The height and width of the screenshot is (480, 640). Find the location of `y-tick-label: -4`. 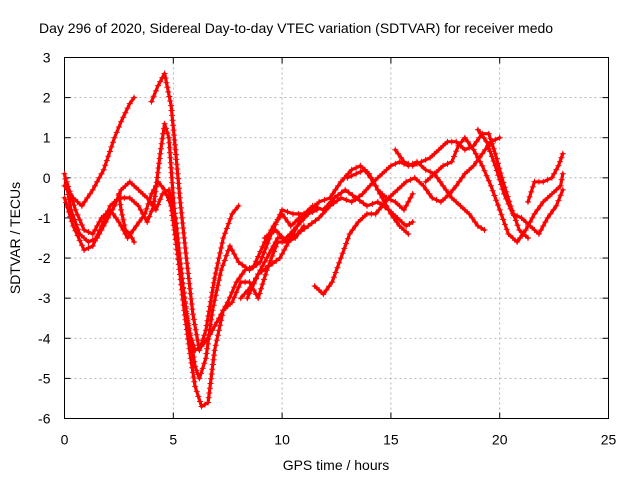

y-tick-label: -4 is located at coordinates (44, 338).